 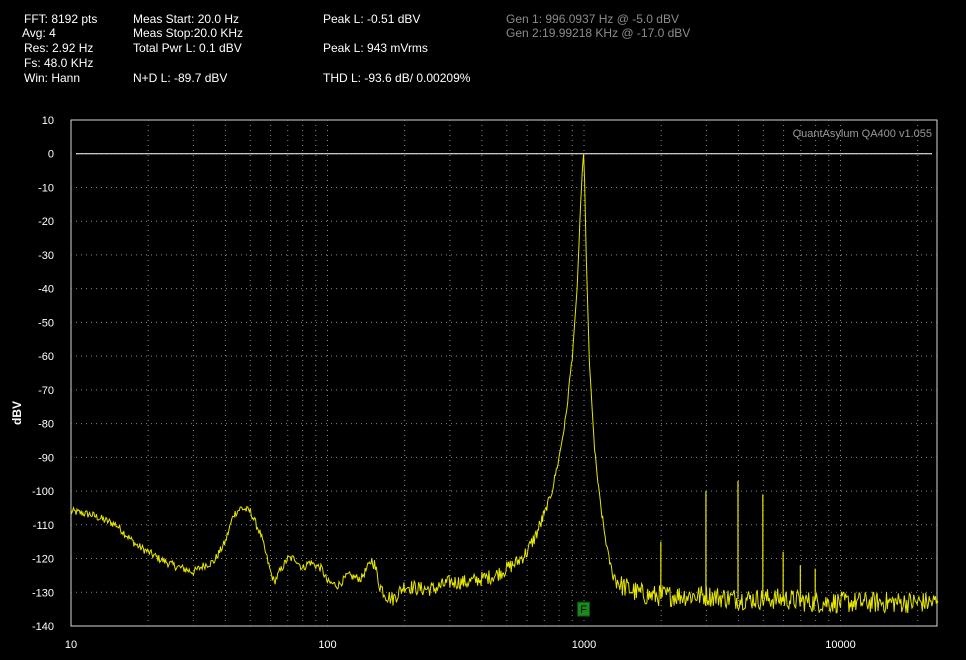 I want to click on y-tick-label: -90, so click(x=46, y=458).